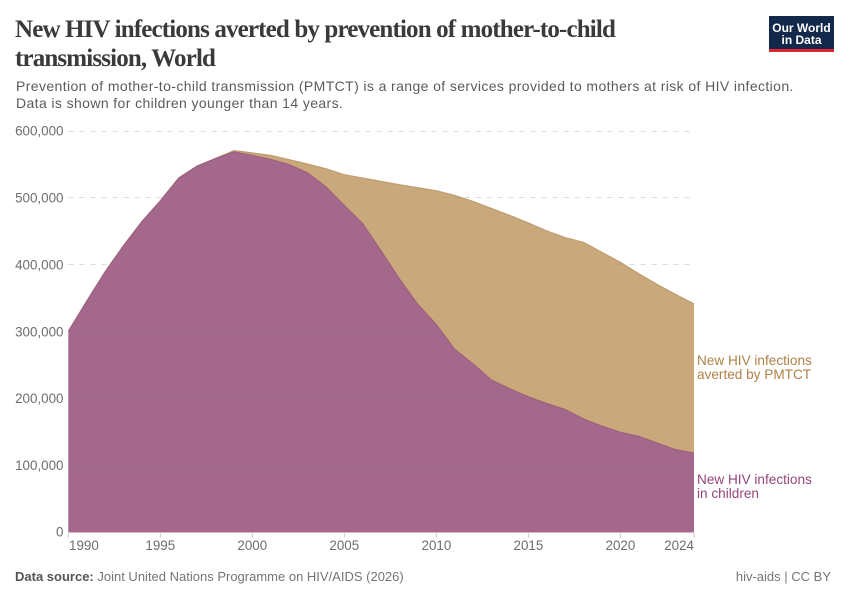 The height and width of the screenshot is (600, 850). What do you see at coordinates (252, 545) in the screenshot?
I see `svg-text: 2000` at bounding box center [252, 545].